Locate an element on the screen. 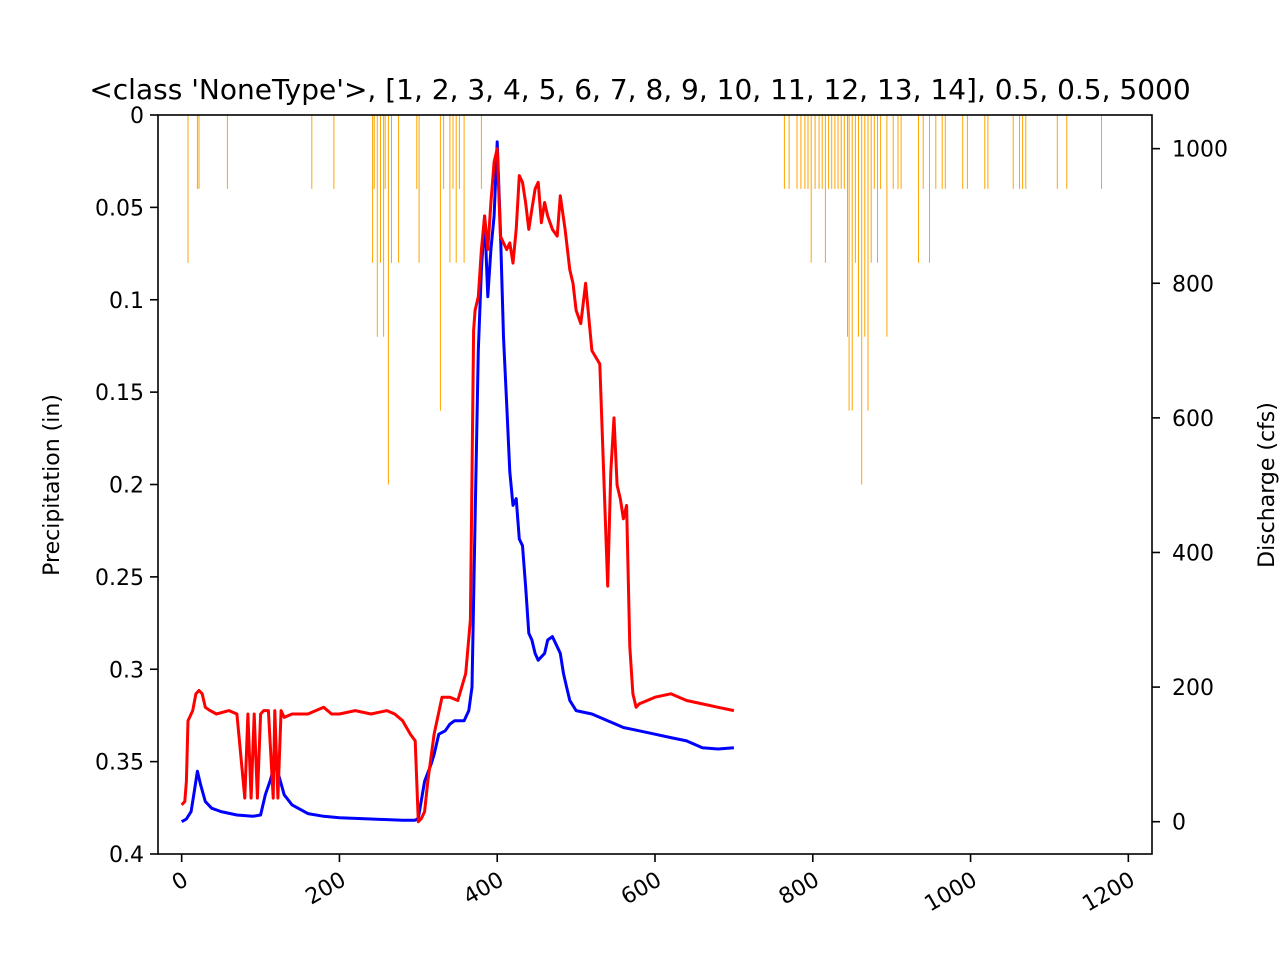 The image size is (1280, 960). left-tick-label: 0.15 is located at coordinates (119, 393).